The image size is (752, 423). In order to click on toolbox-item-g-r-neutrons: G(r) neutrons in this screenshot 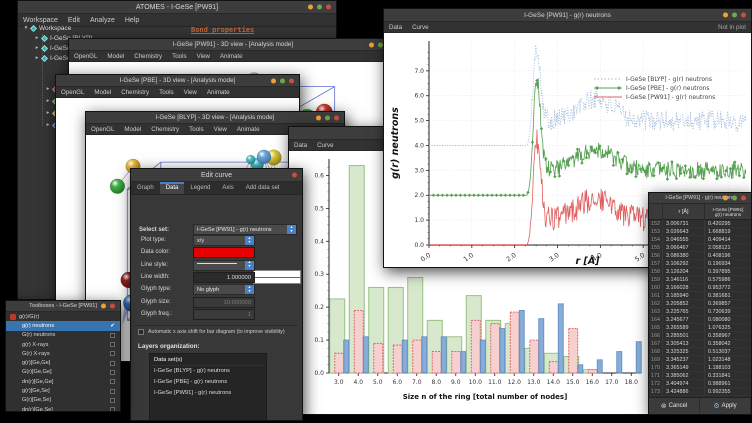, I will do `click(63, 335)`.